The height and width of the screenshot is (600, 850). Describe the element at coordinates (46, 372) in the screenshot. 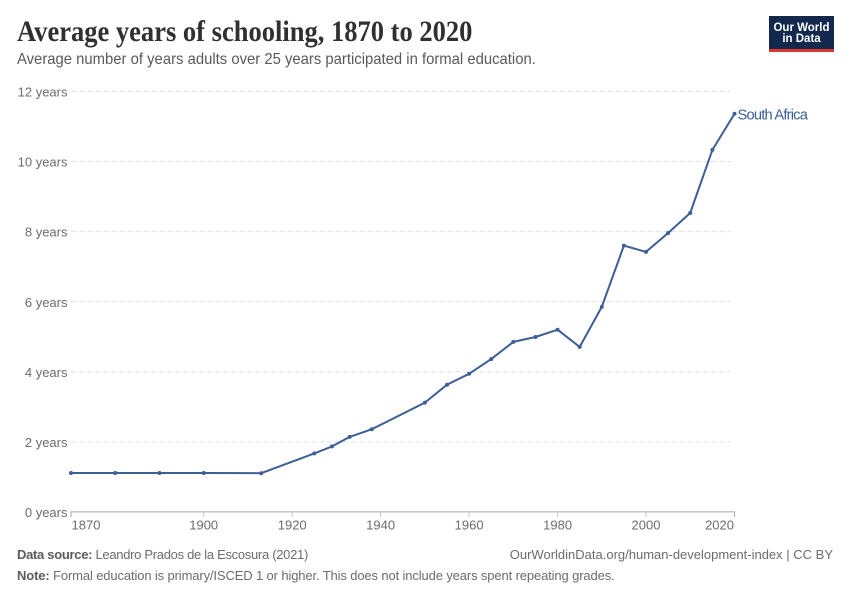

I see `svg-text: 4 years` at that location.